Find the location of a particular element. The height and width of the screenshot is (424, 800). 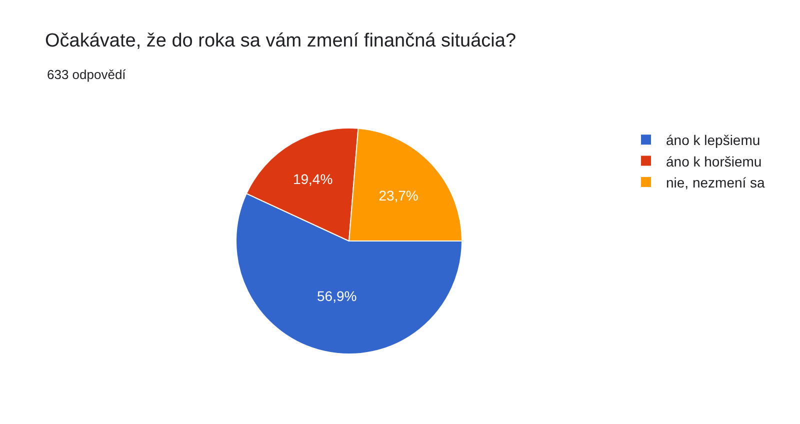

legend-label: áno k horšiemu is located at coordinates (714, 161).